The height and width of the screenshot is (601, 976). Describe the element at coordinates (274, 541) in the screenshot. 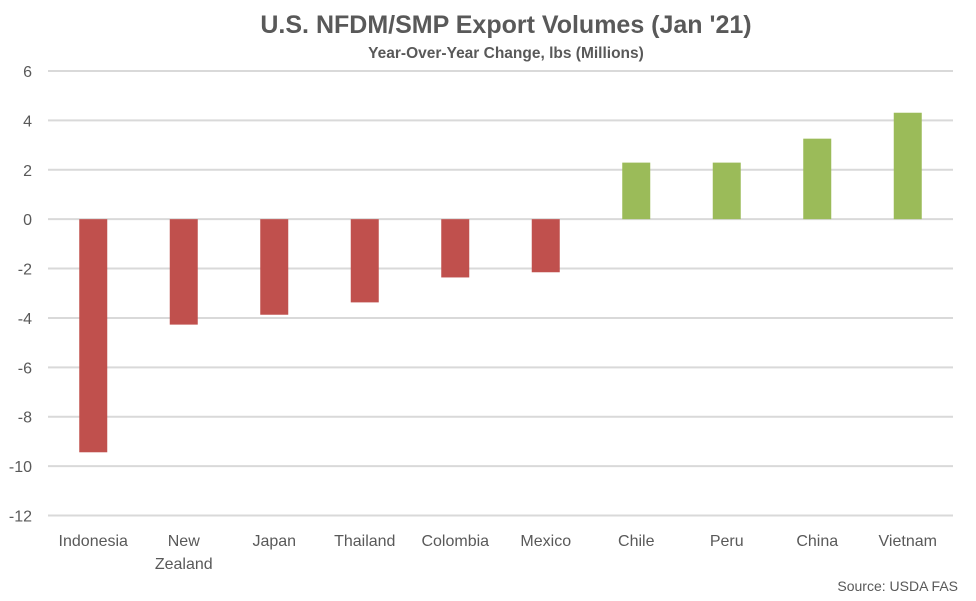

I see `x-tick-label: Japan` at that location.